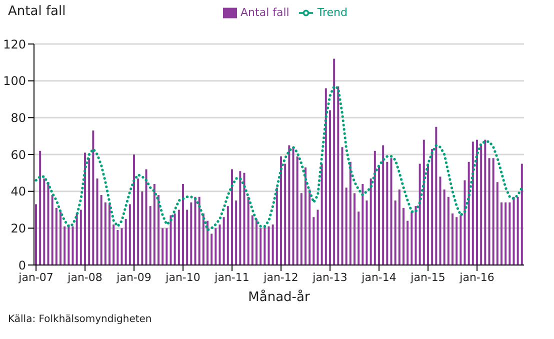  What do you see at coordinates (18, 117) in the screenshot?
I see `y-tick-label: 80` at bounding box center [18, 117].